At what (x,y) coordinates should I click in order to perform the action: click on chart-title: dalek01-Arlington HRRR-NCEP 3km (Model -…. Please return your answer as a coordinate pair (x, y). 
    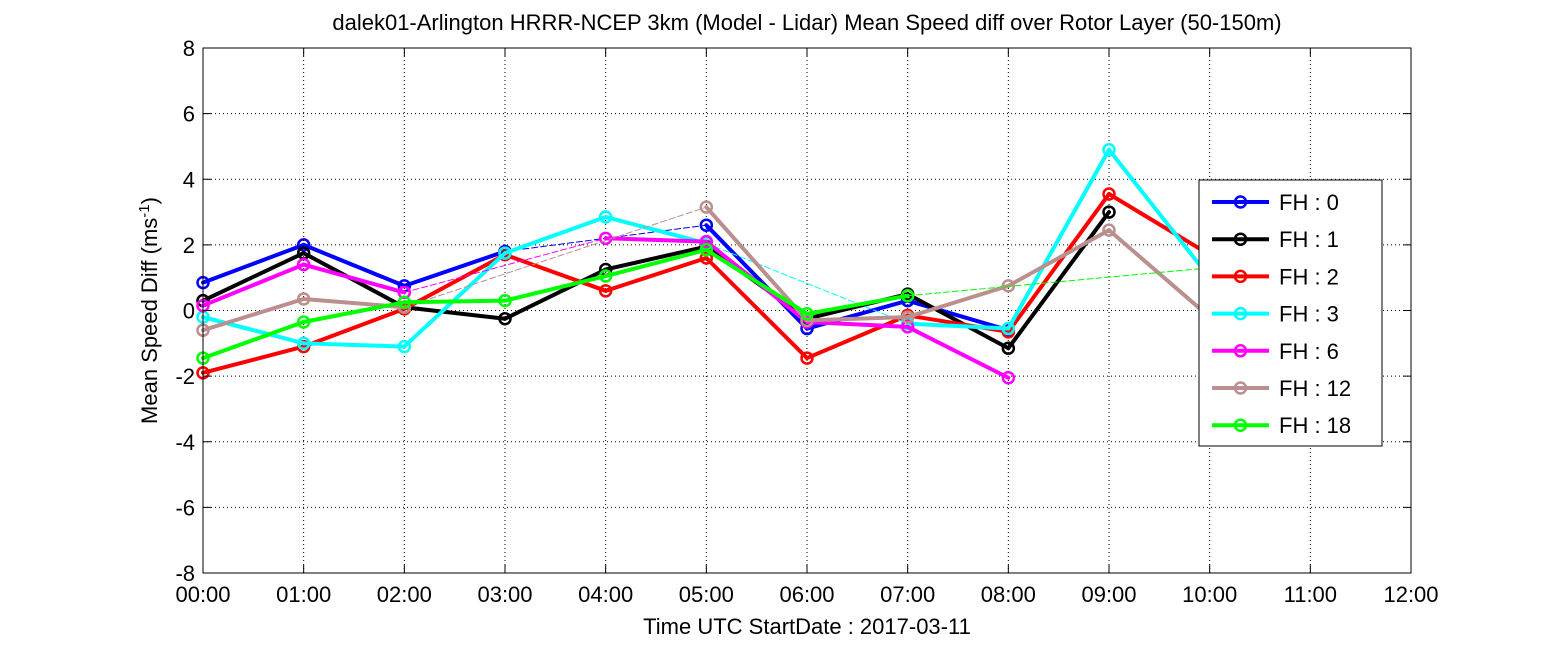
    Looking at the image, I should click on (806, 22).